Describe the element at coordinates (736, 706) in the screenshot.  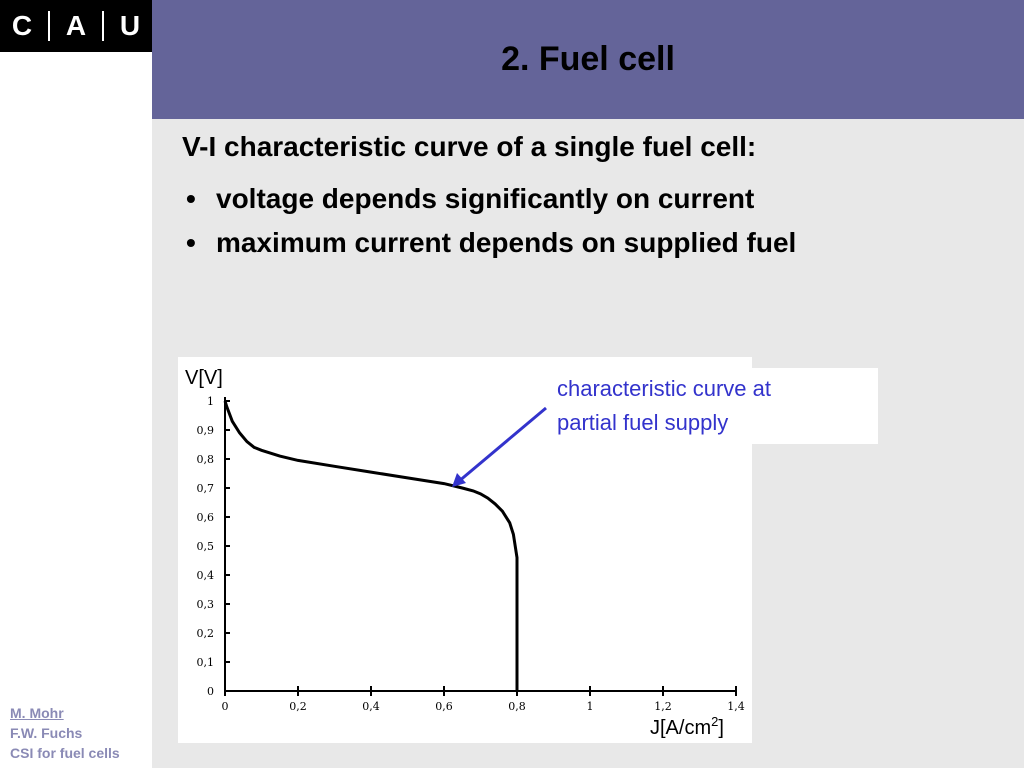
I see `x-tick-label: 1,4` at that location.